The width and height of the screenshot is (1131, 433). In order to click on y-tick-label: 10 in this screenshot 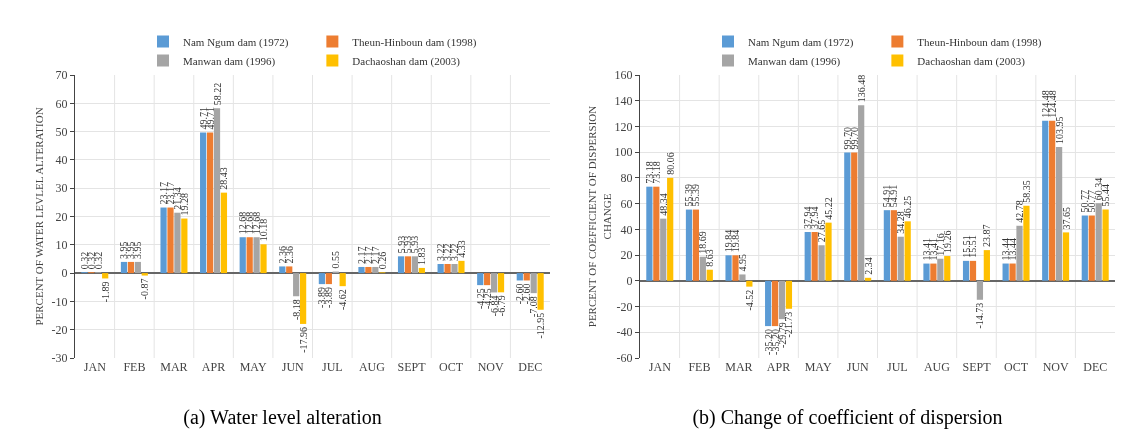, I will do `click(61, 245)`.